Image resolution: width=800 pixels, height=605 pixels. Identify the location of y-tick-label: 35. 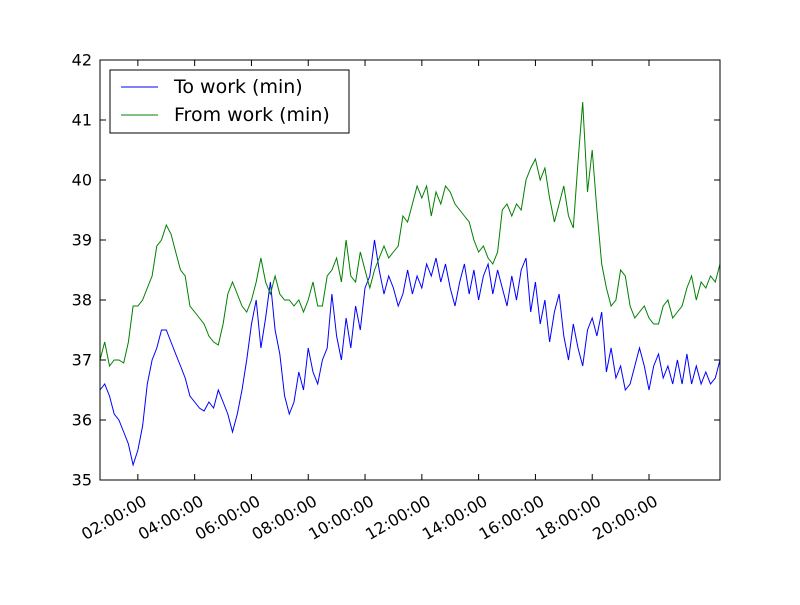
(82, 480).